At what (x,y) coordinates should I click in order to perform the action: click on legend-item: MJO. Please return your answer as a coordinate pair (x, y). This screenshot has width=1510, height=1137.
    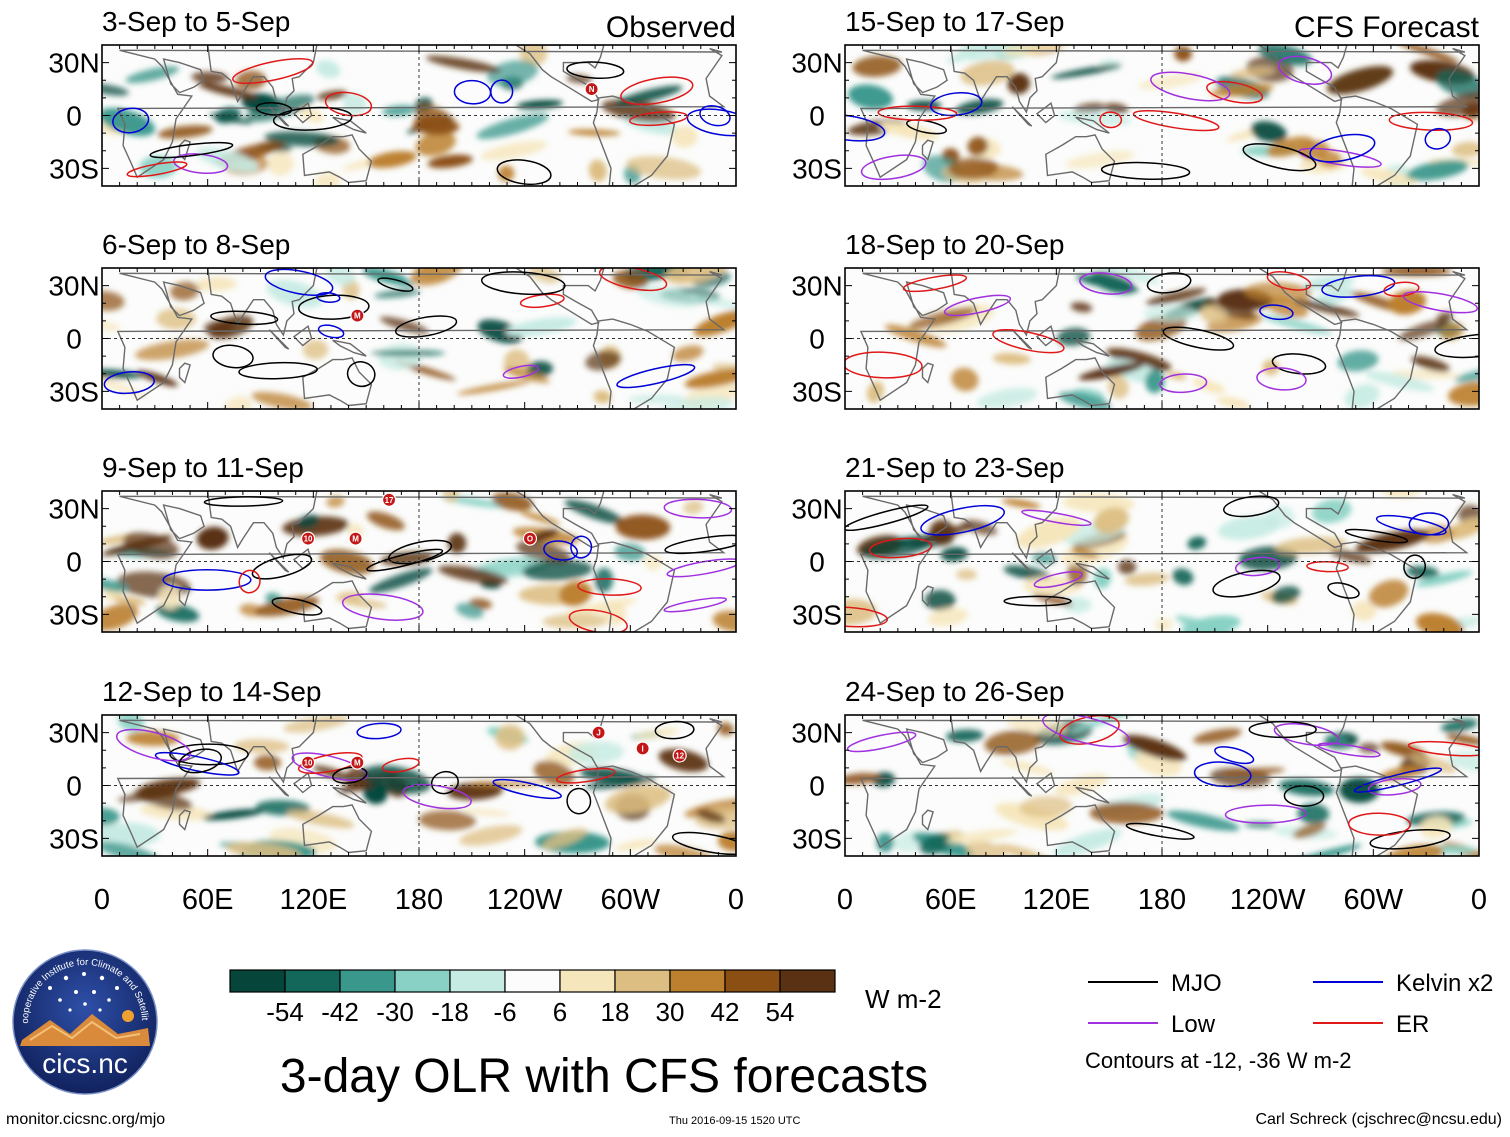
    Looking at the image, I should click on (1155, 983).